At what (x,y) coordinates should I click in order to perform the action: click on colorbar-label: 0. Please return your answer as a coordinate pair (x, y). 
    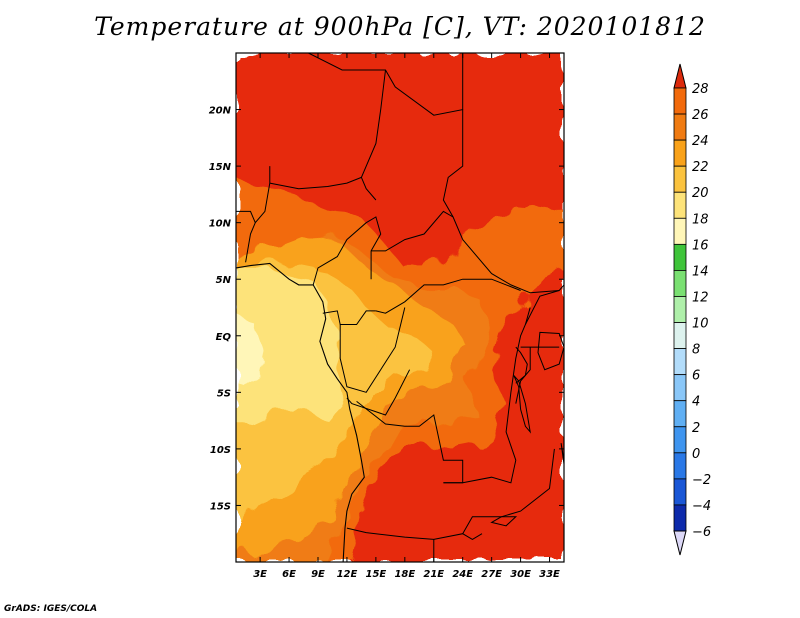
    Looking at the image, I should click on (696, 454).